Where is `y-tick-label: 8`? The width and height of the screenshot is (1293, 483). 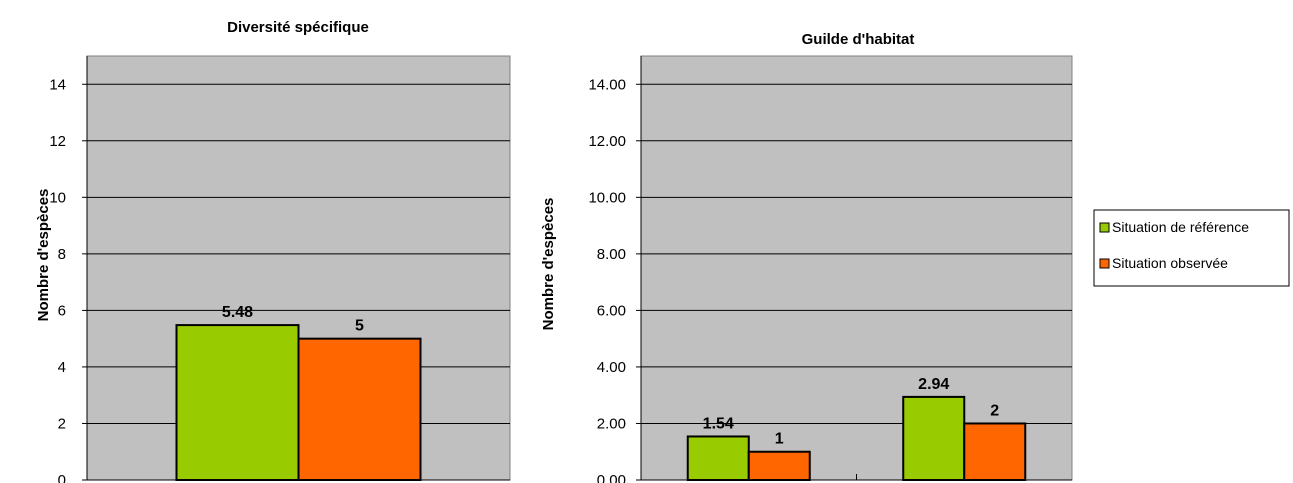 y-tick-label: 8 is located at coordinates (62, 254).